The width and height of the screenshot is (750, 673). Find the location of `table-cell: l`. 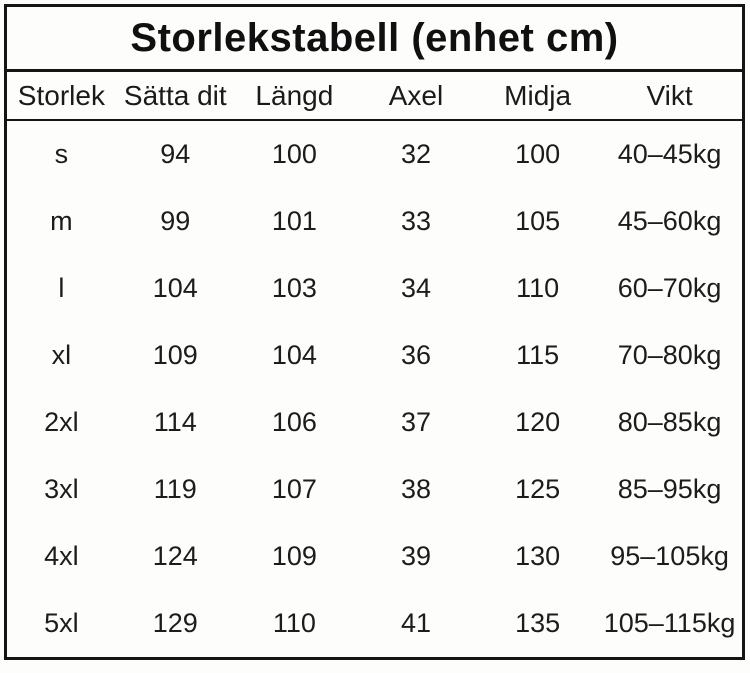

table-cell: l is located at coordinates (61, 288).